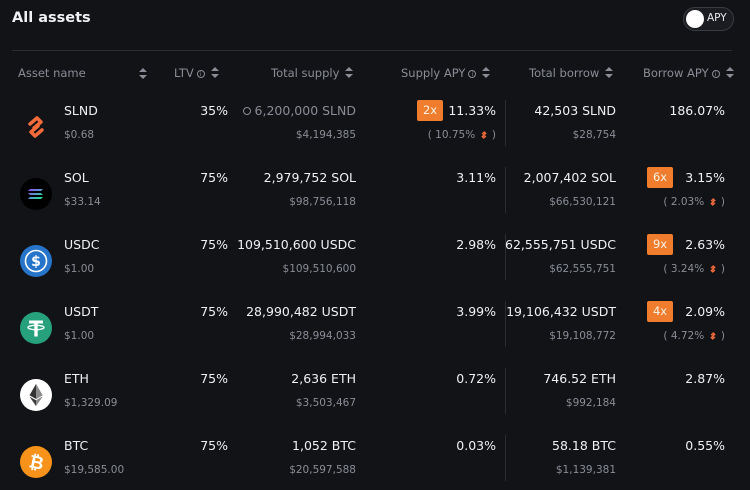 The height and width of the screenshot is (490, 750). Describe the element at coordinates (705, 311) in the screenshot. I see `asset-borrow-apy: 2.09%` at that location.